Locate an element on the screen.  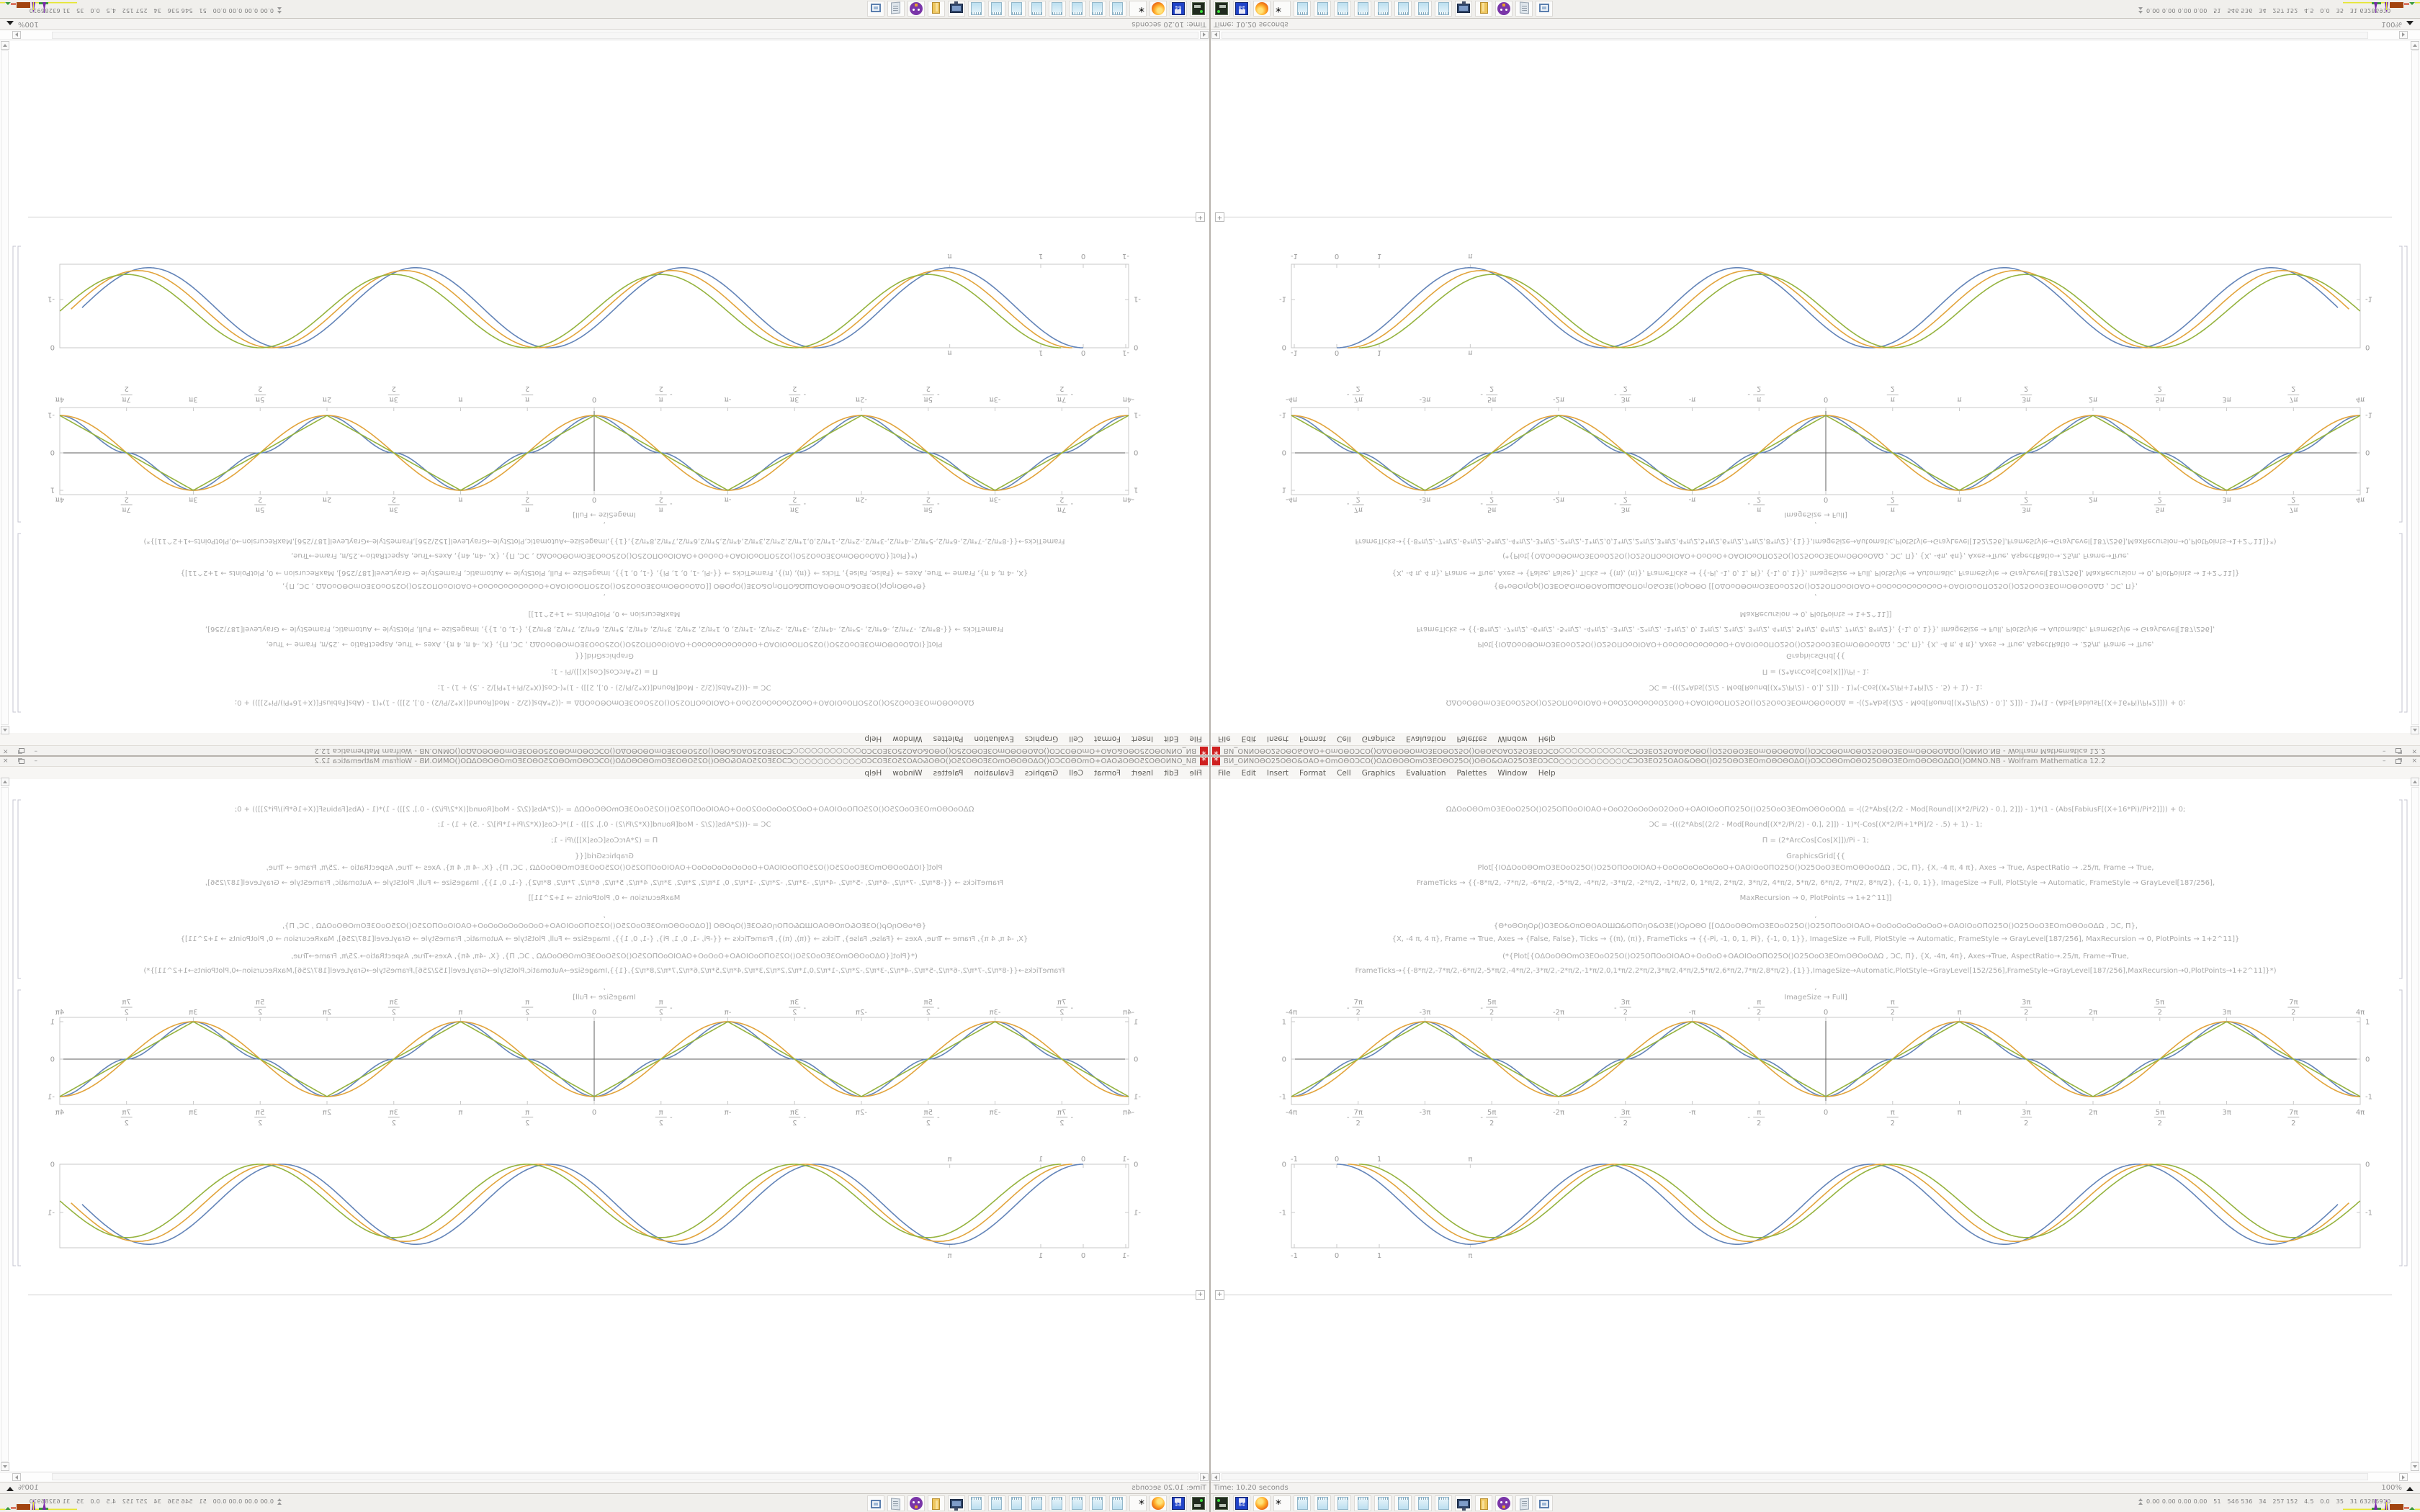
menu-help: Help is located at coordinates (873, 739).